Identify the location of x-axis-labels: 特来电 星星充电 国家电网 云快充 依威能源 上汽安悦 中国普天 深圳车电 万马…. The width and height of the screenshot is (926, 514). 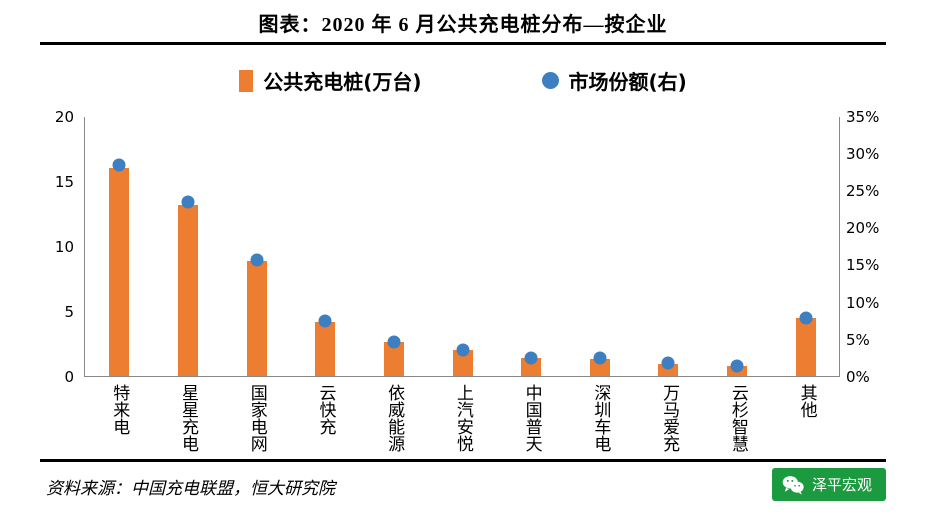
(462, 419).